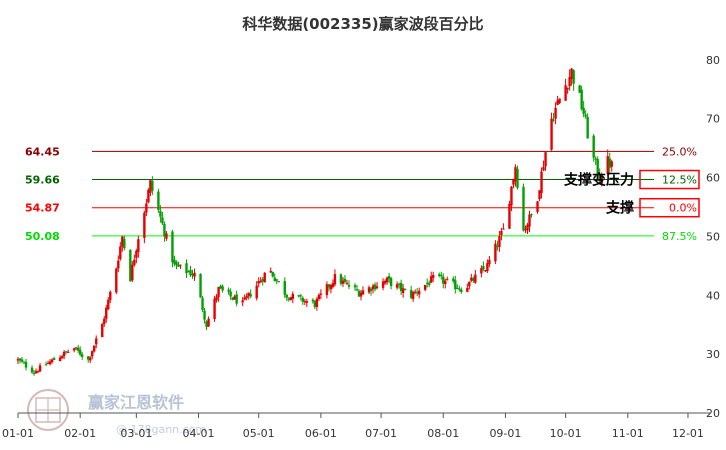 This screenshot has height=450, width=726. What do you see at coordinates (80, 433) in the screenshot?
I see `x-tick-label: 02-01` at bounding box center [80, 433].